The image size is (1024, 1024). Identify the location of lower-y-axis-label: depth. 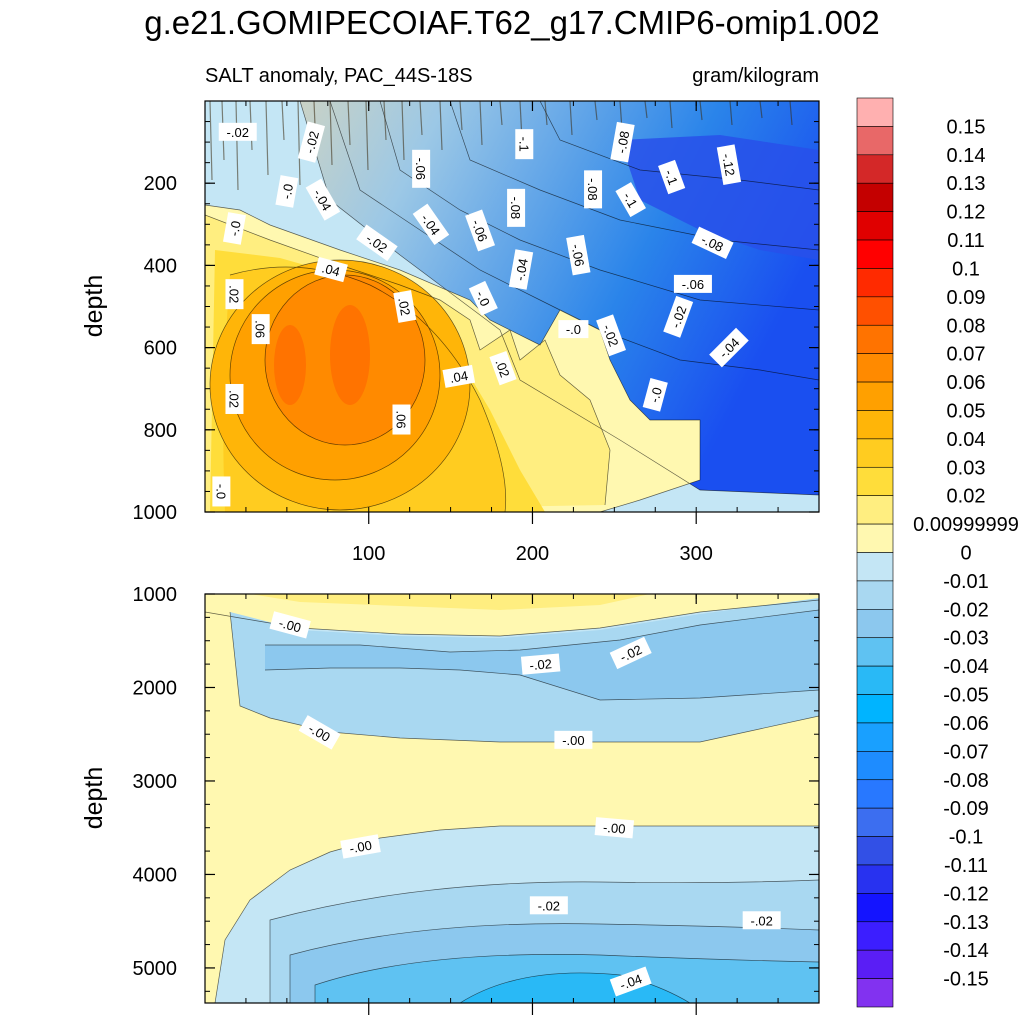
(94, 798).